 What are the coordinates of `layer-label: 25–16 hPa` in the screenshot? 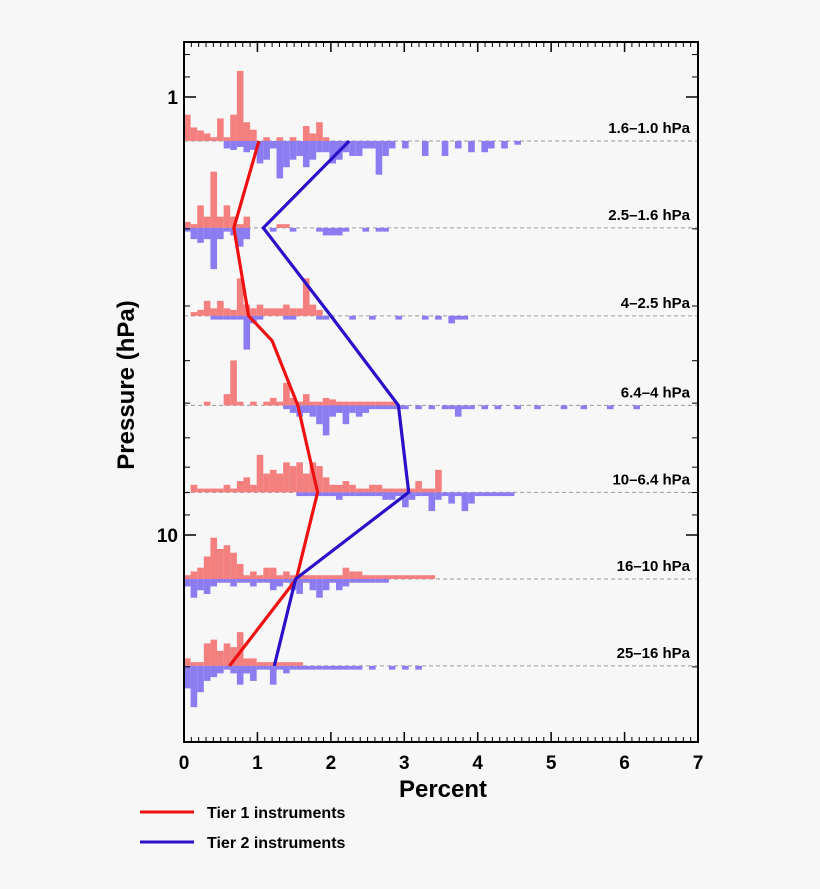 It's located at (654, 653).